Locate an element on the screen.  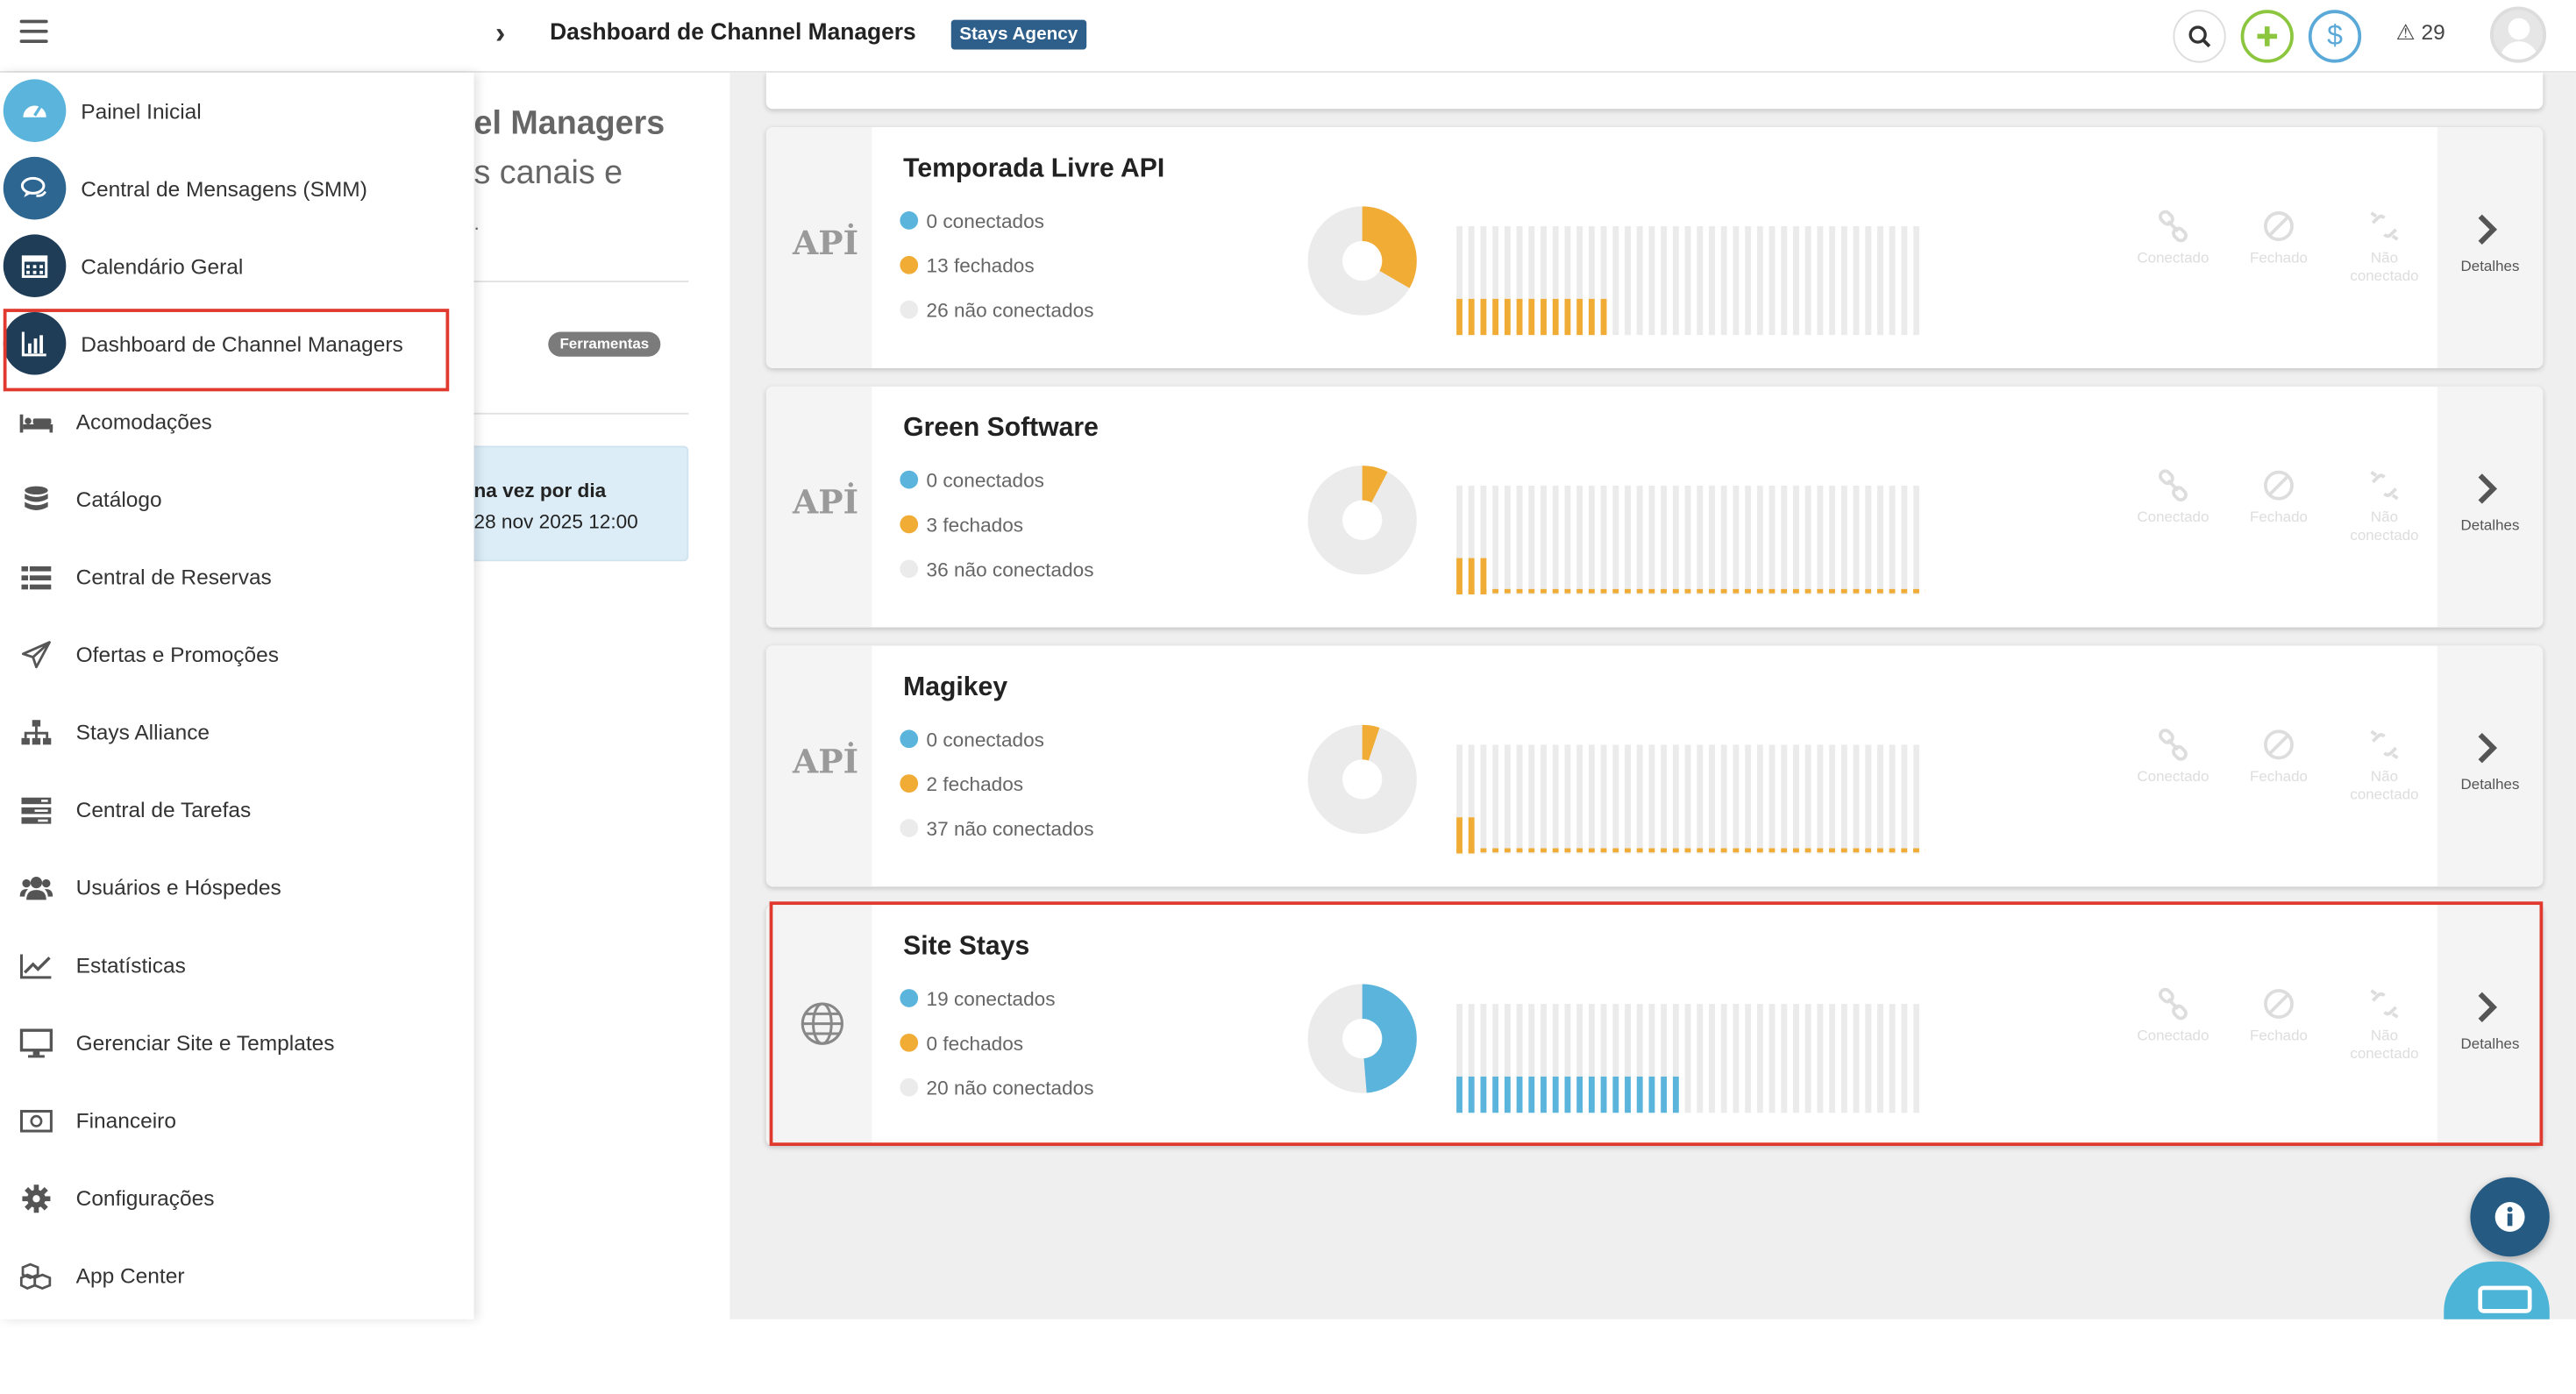
sidebar-item-estatisticas: Estatísticas is located at coordinates (237, 965).